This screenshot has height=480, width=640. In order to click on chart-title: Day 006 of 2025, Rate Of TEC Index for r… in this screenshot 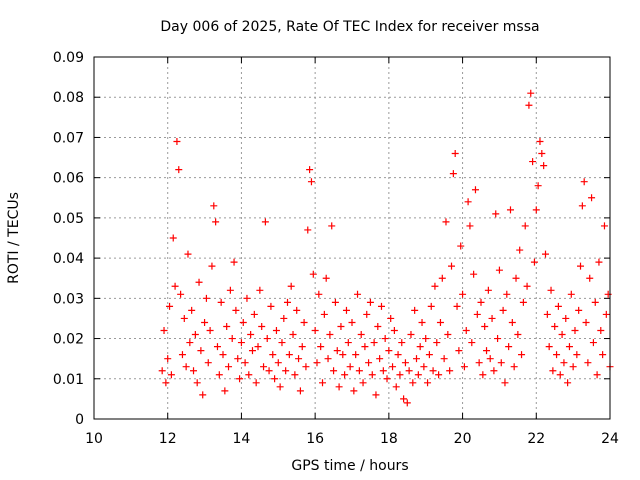, I will do `click(349, 27)`.